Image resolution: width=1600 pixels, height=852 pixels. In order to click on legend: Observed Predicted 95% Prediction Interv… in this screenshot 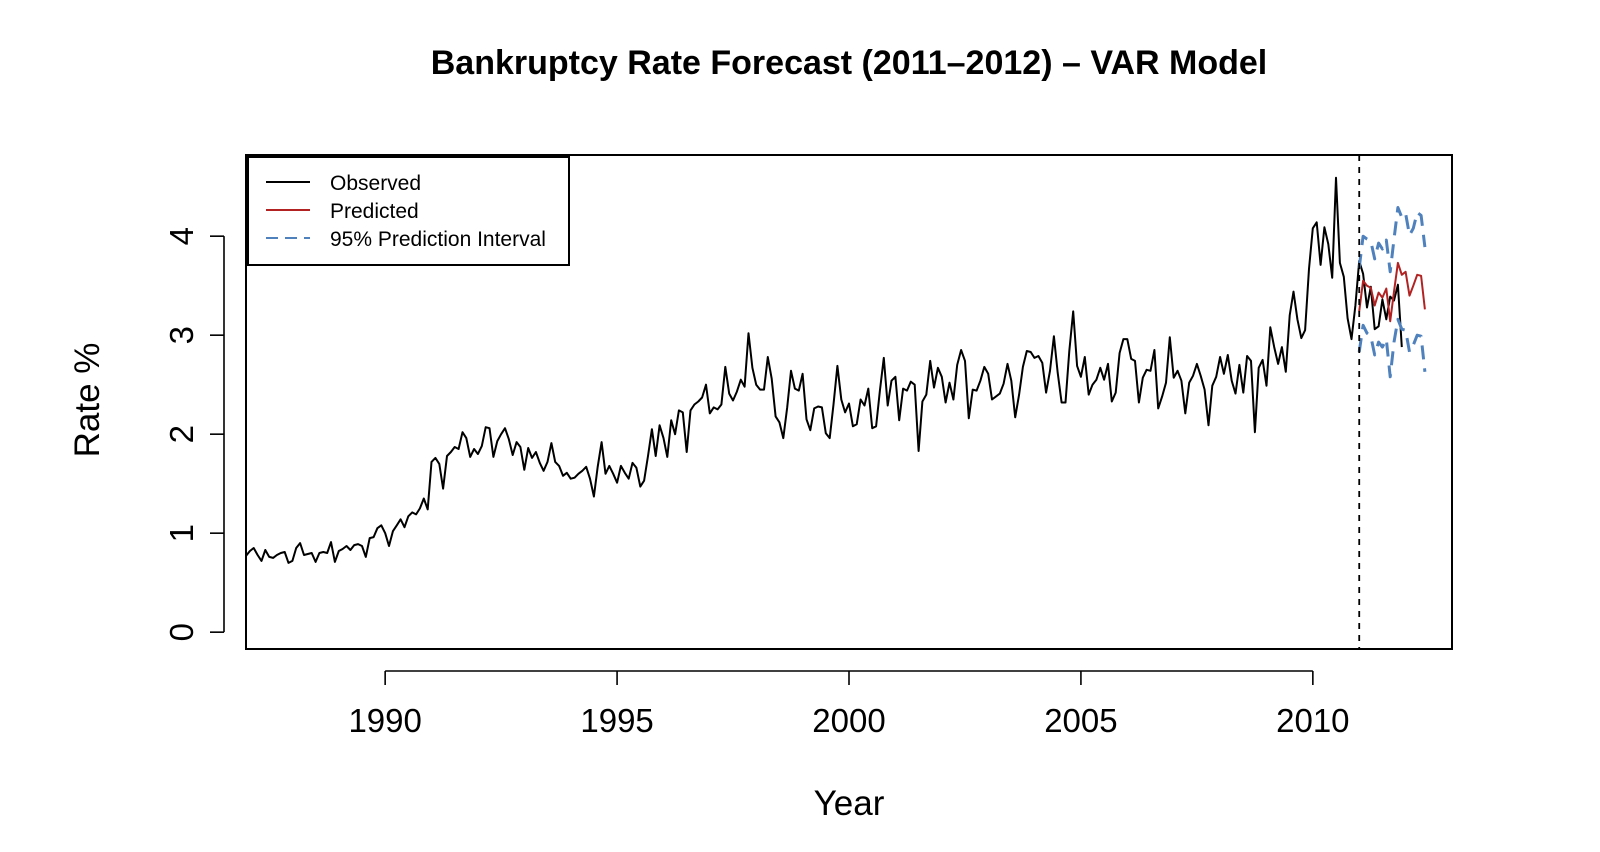, I will do `click(408, 211)`.